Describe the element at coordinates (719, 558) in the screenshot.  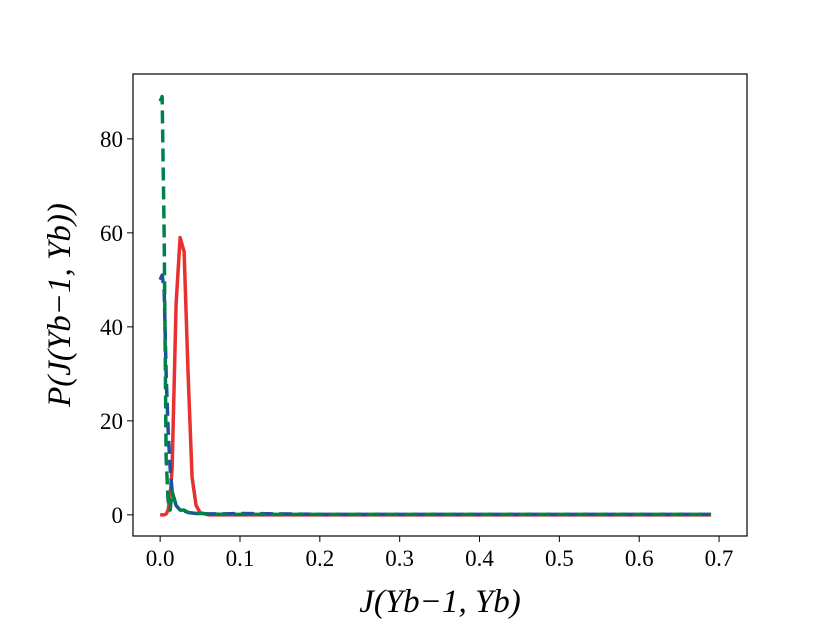
I see `x-tick-label: 0.7` at that location.